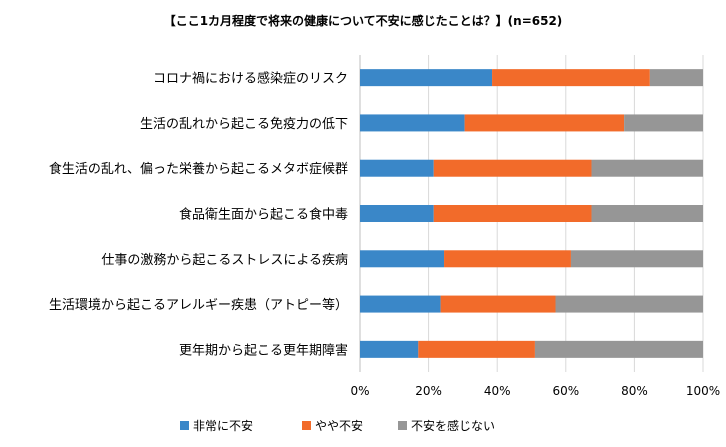 The image size is (726, 447). I want to click on x-tick-label: 20%, so click(428, 391).